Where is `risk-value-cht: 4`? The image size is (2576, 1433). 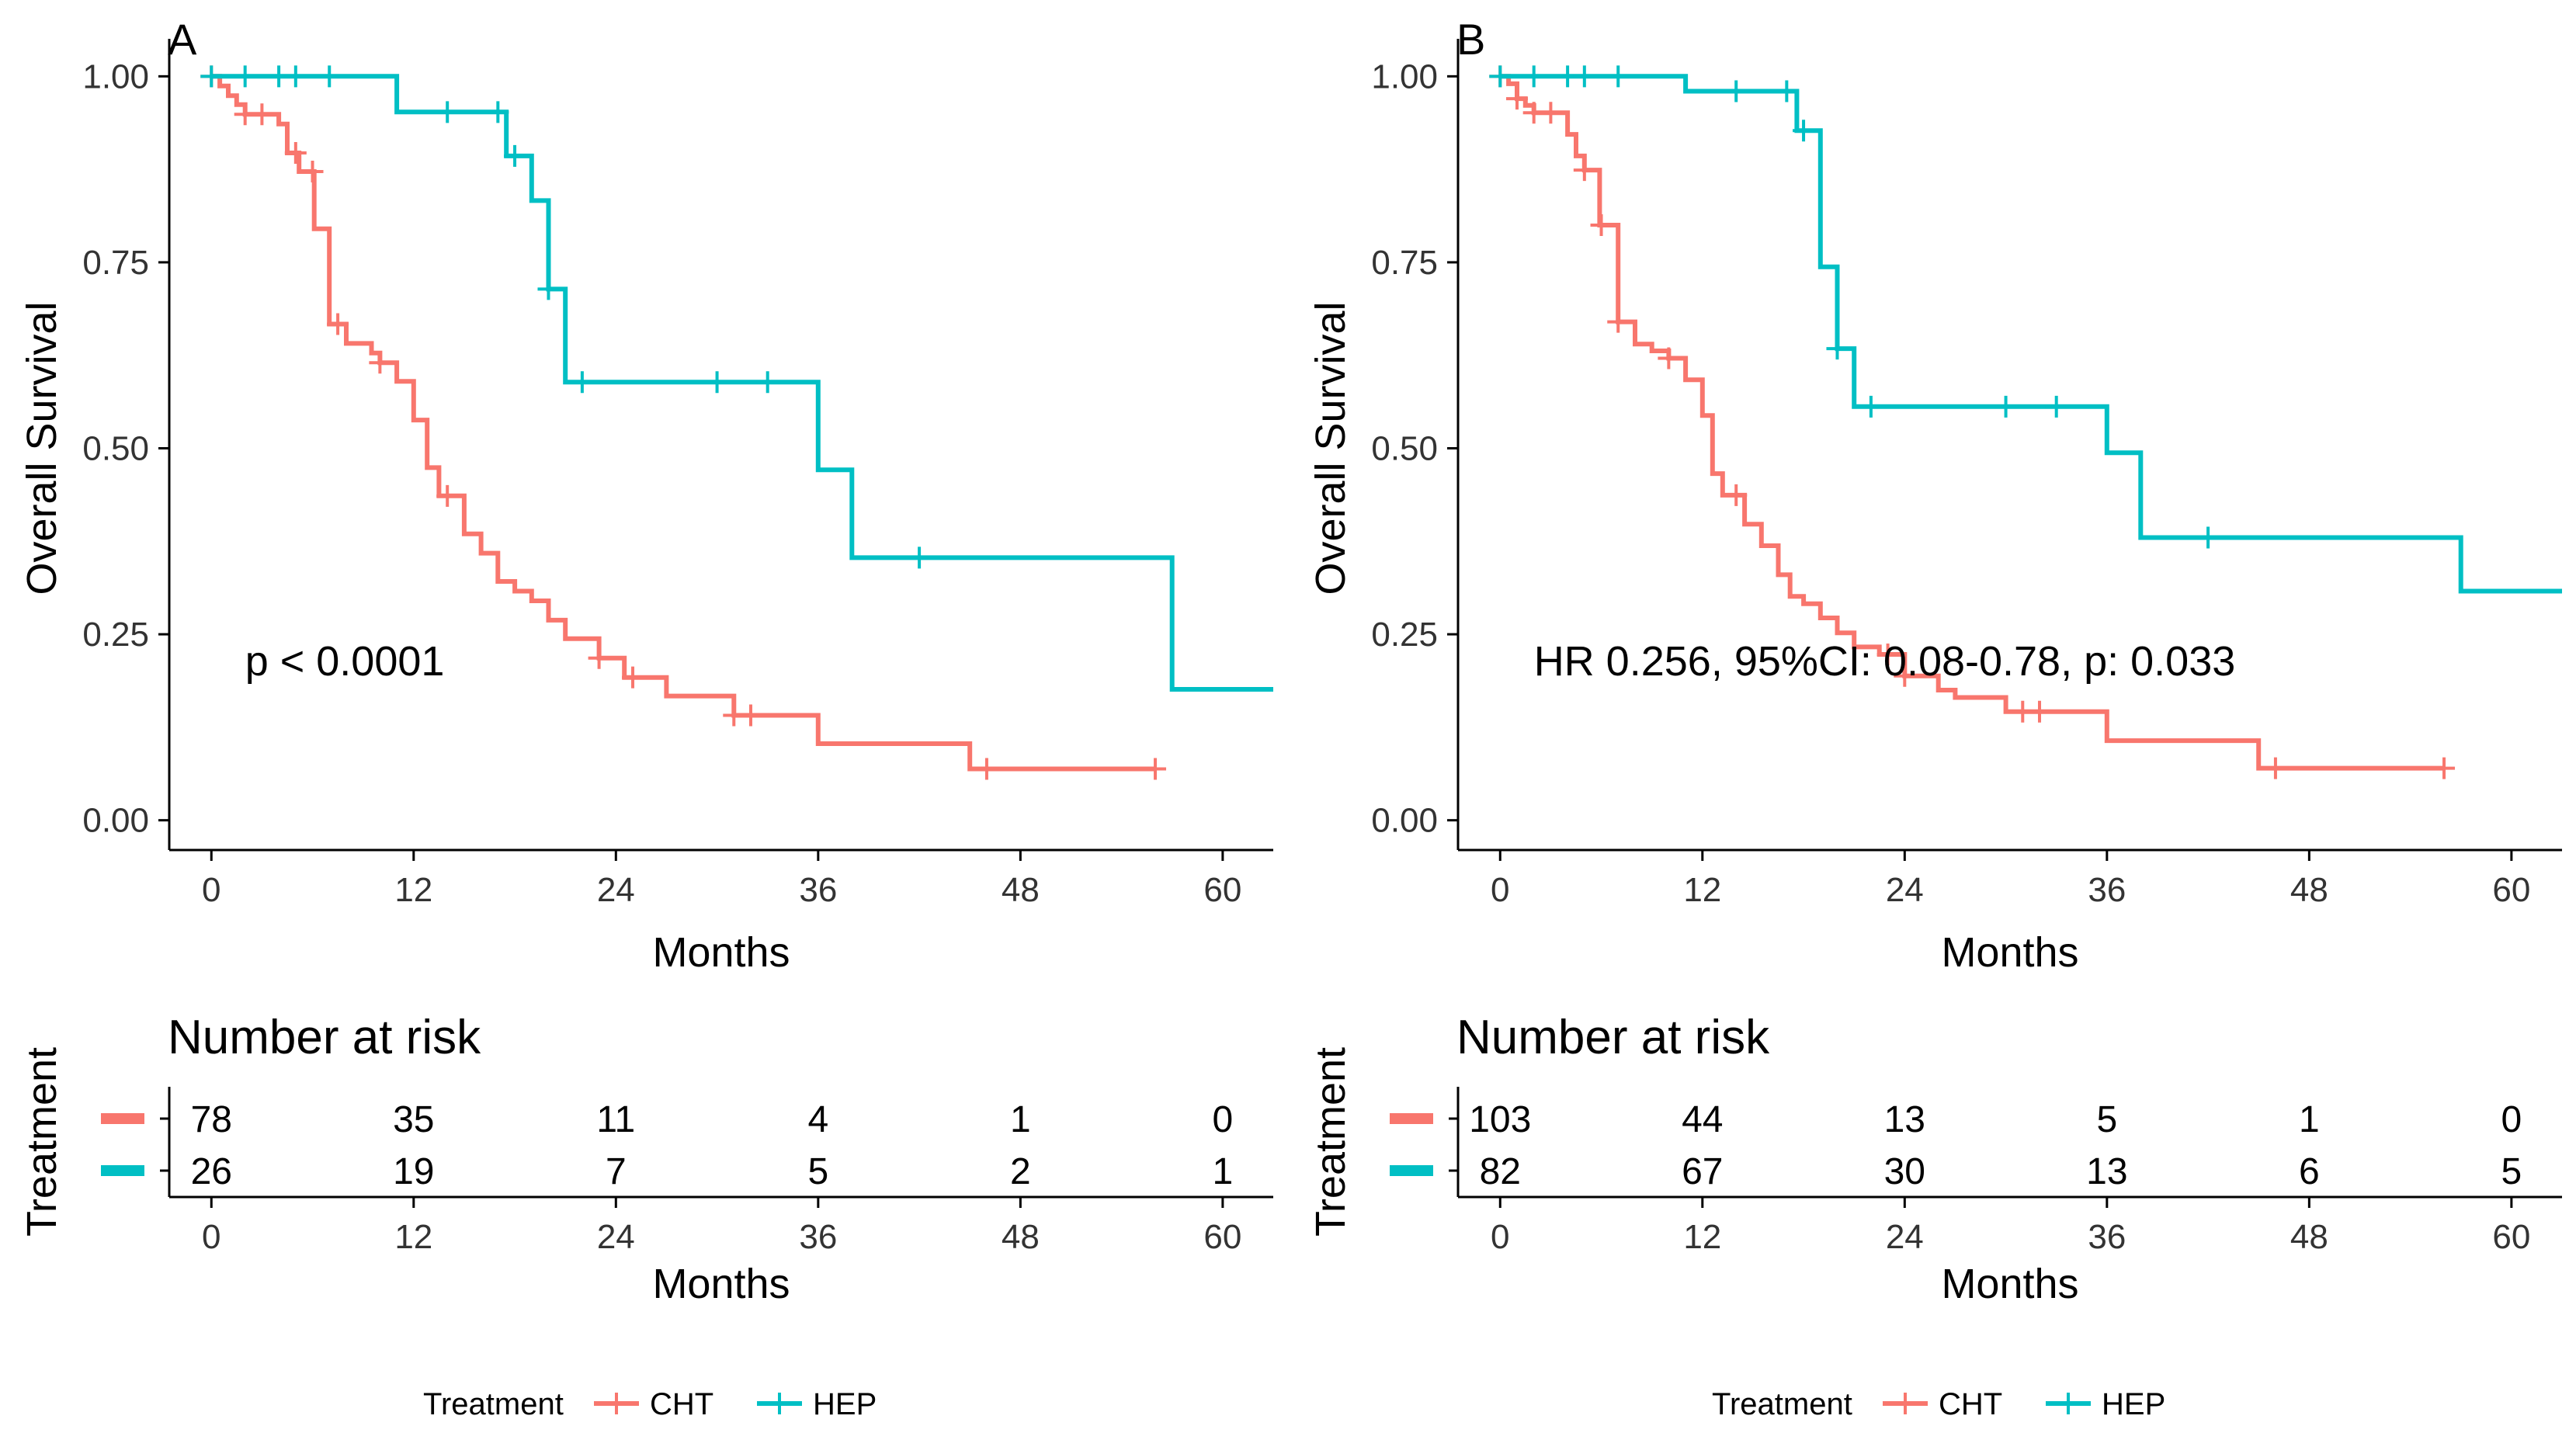 risk-value-cht: 4 is located at coordinates (817, 1119).